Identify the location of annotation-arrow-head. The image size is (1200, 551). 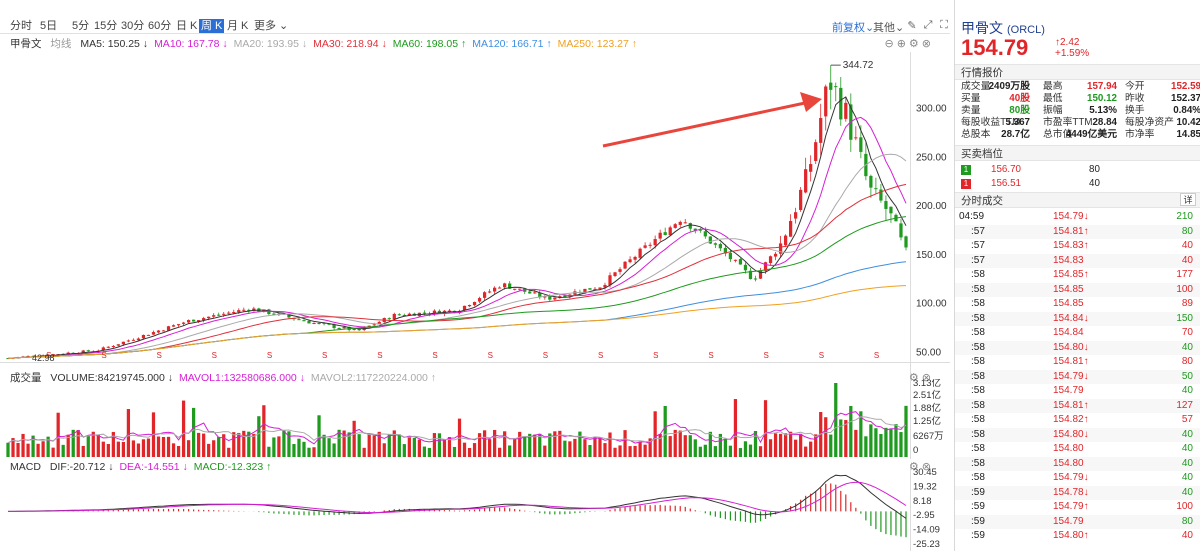
(811, 102).